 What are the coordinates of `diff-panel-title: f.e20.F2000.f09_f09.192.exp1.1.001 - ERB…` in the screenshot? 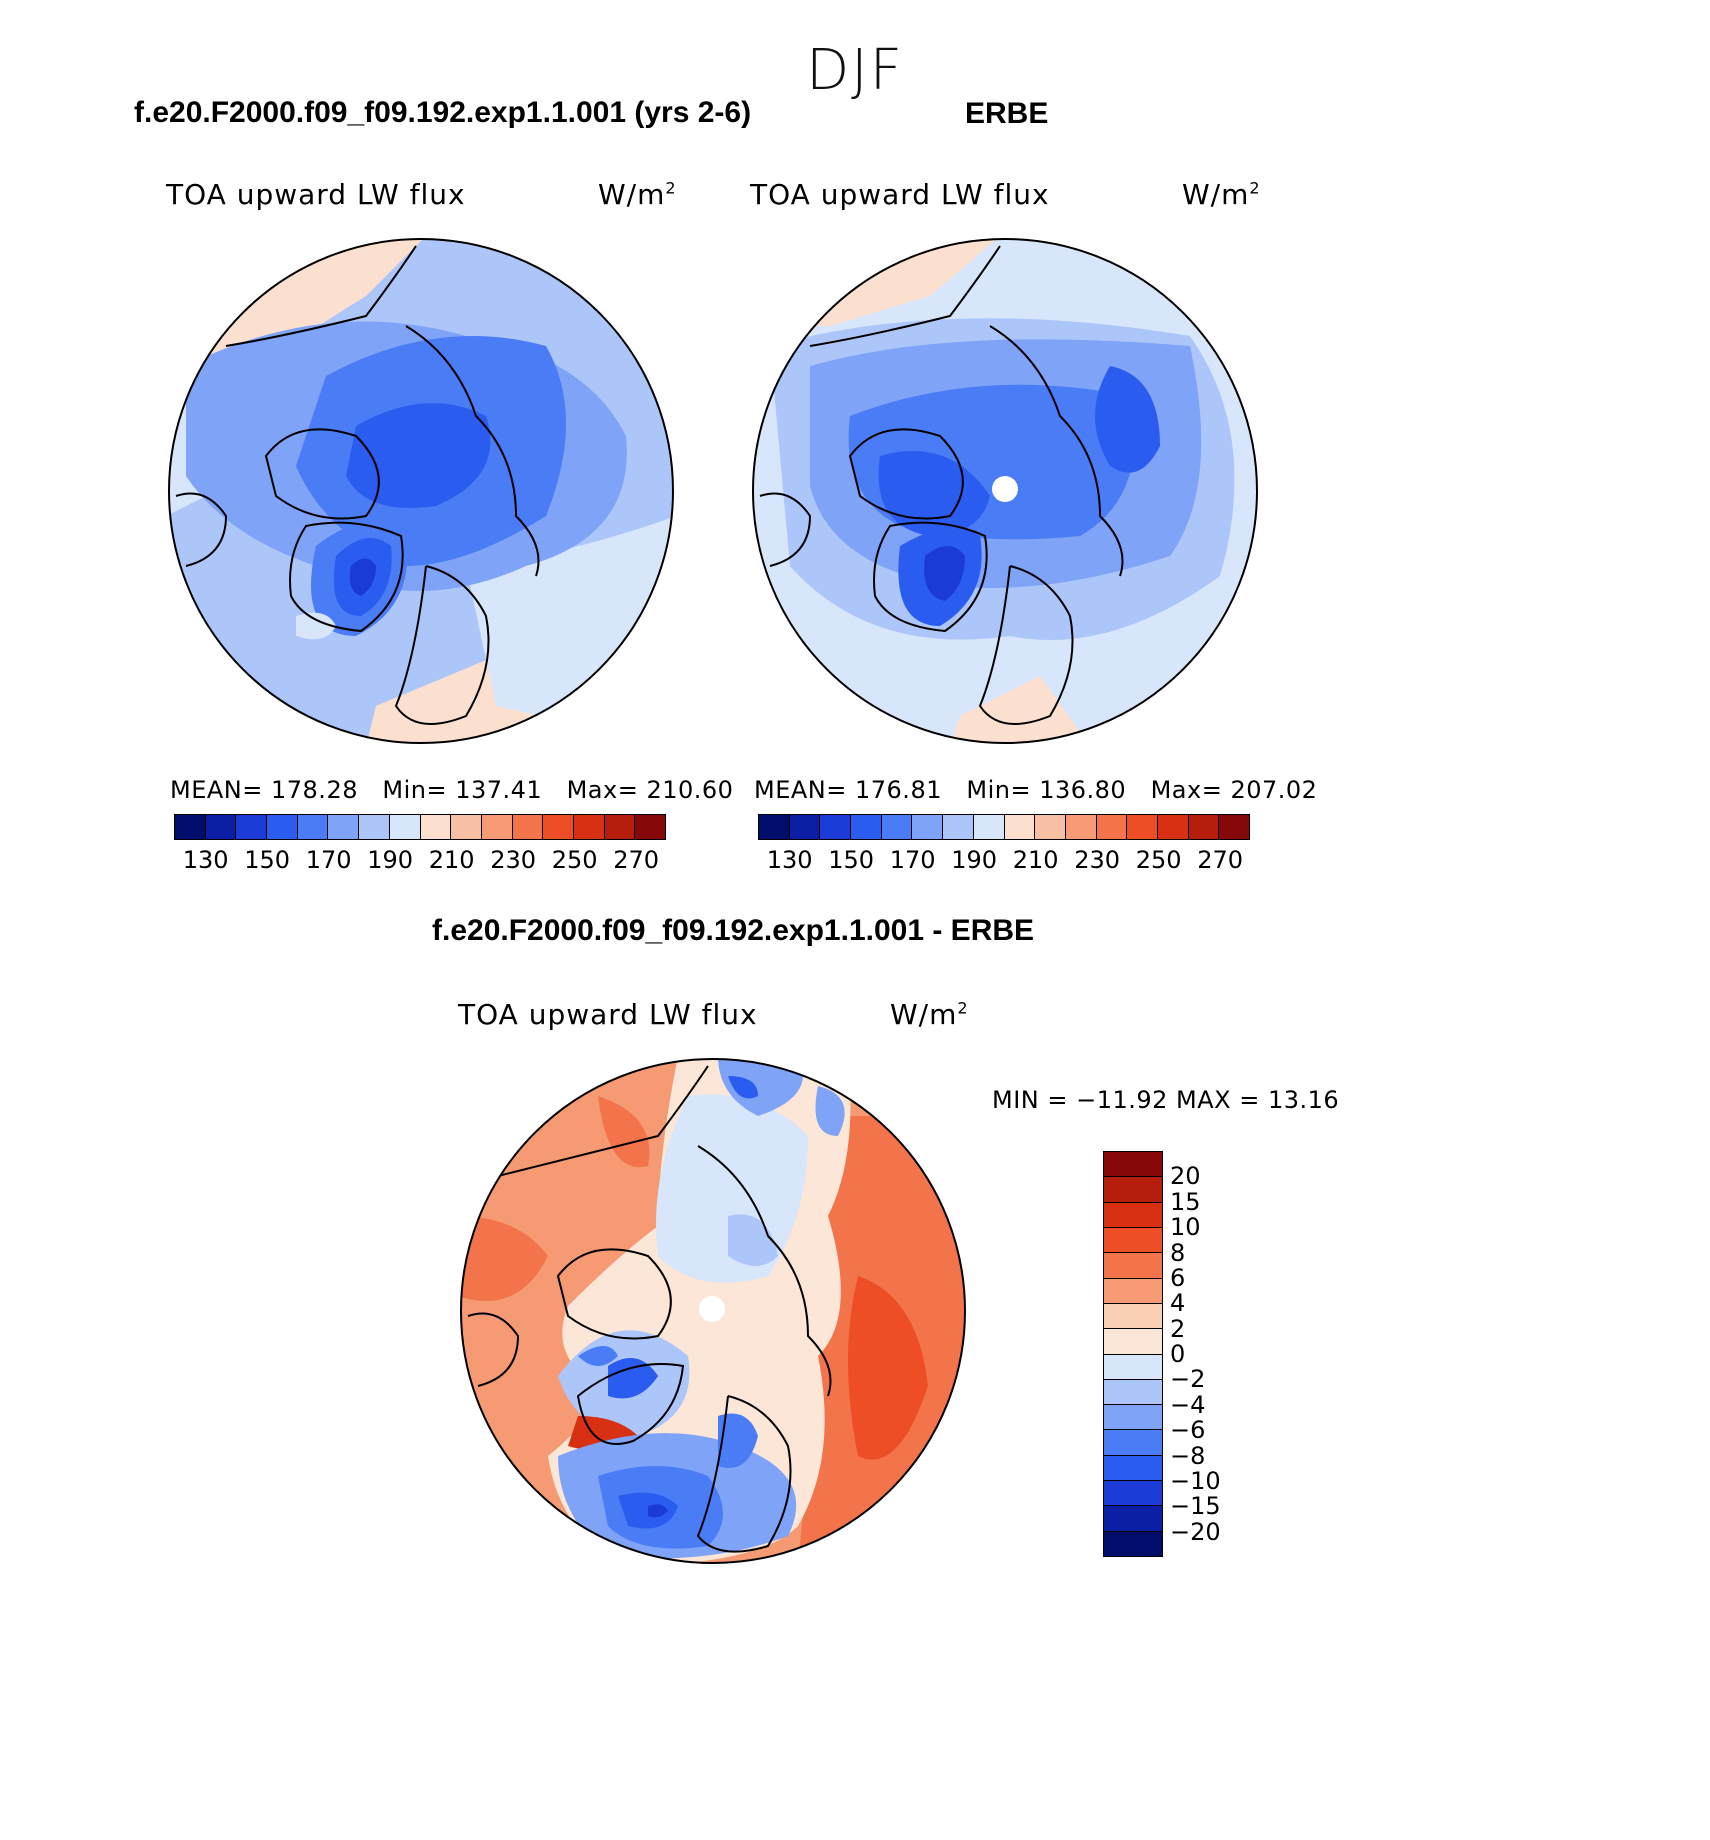 It's located at (733, 930).